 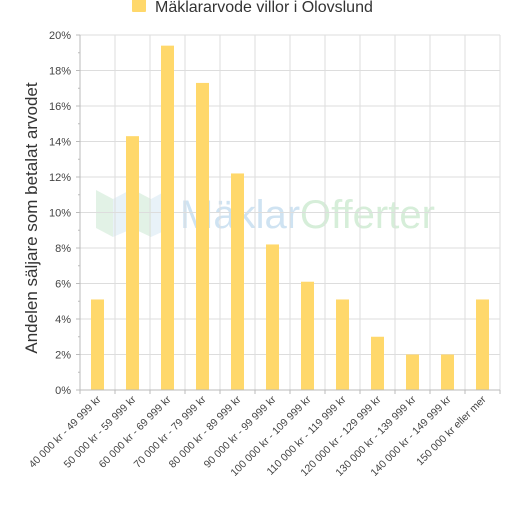 I want to click on legend-swatch, so click(x=139, y=6).